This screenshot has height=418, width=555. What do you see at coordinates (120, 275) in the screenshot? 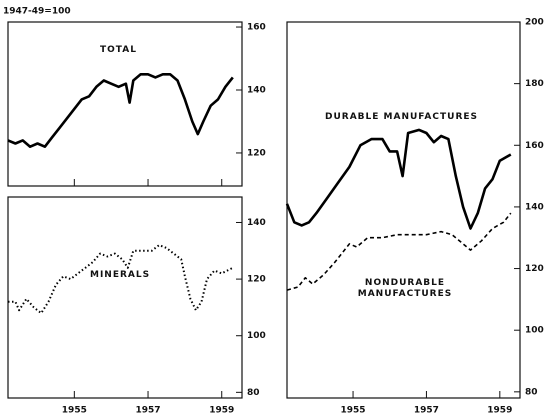
I see `series-label: MINERALS` at bounding box center [120, 275].